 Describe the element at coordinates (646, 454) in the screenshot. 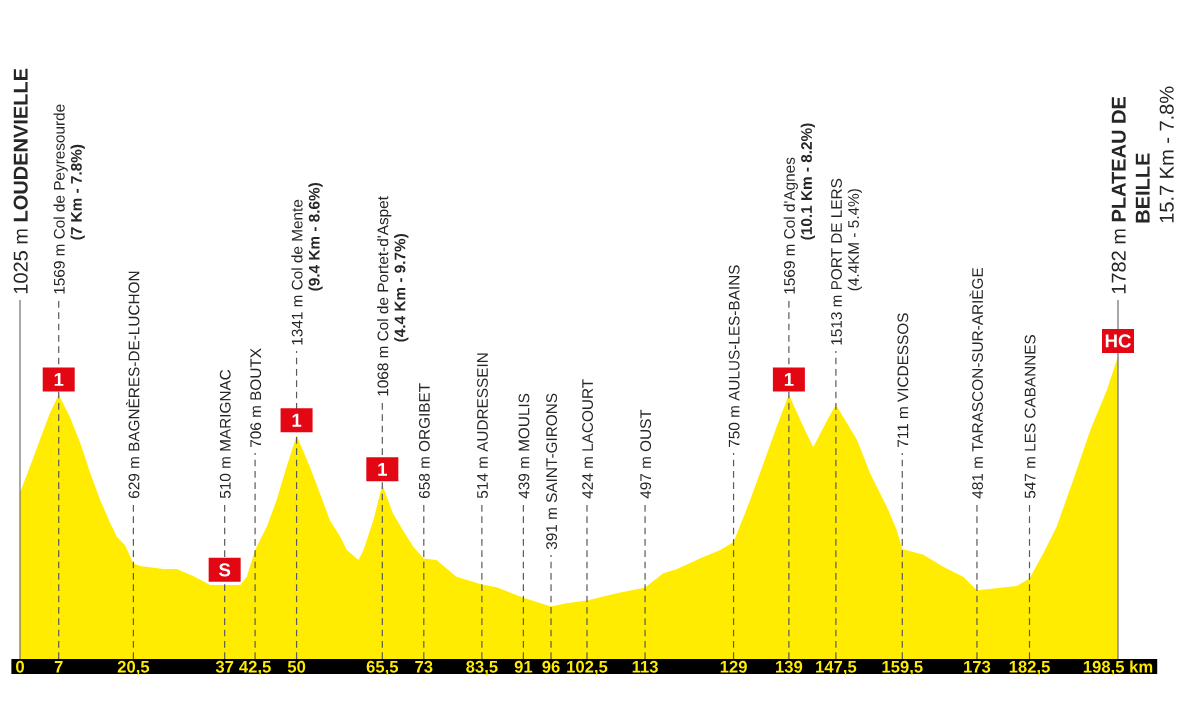

I see `ref-line-label: 497 m OUST` at that location.